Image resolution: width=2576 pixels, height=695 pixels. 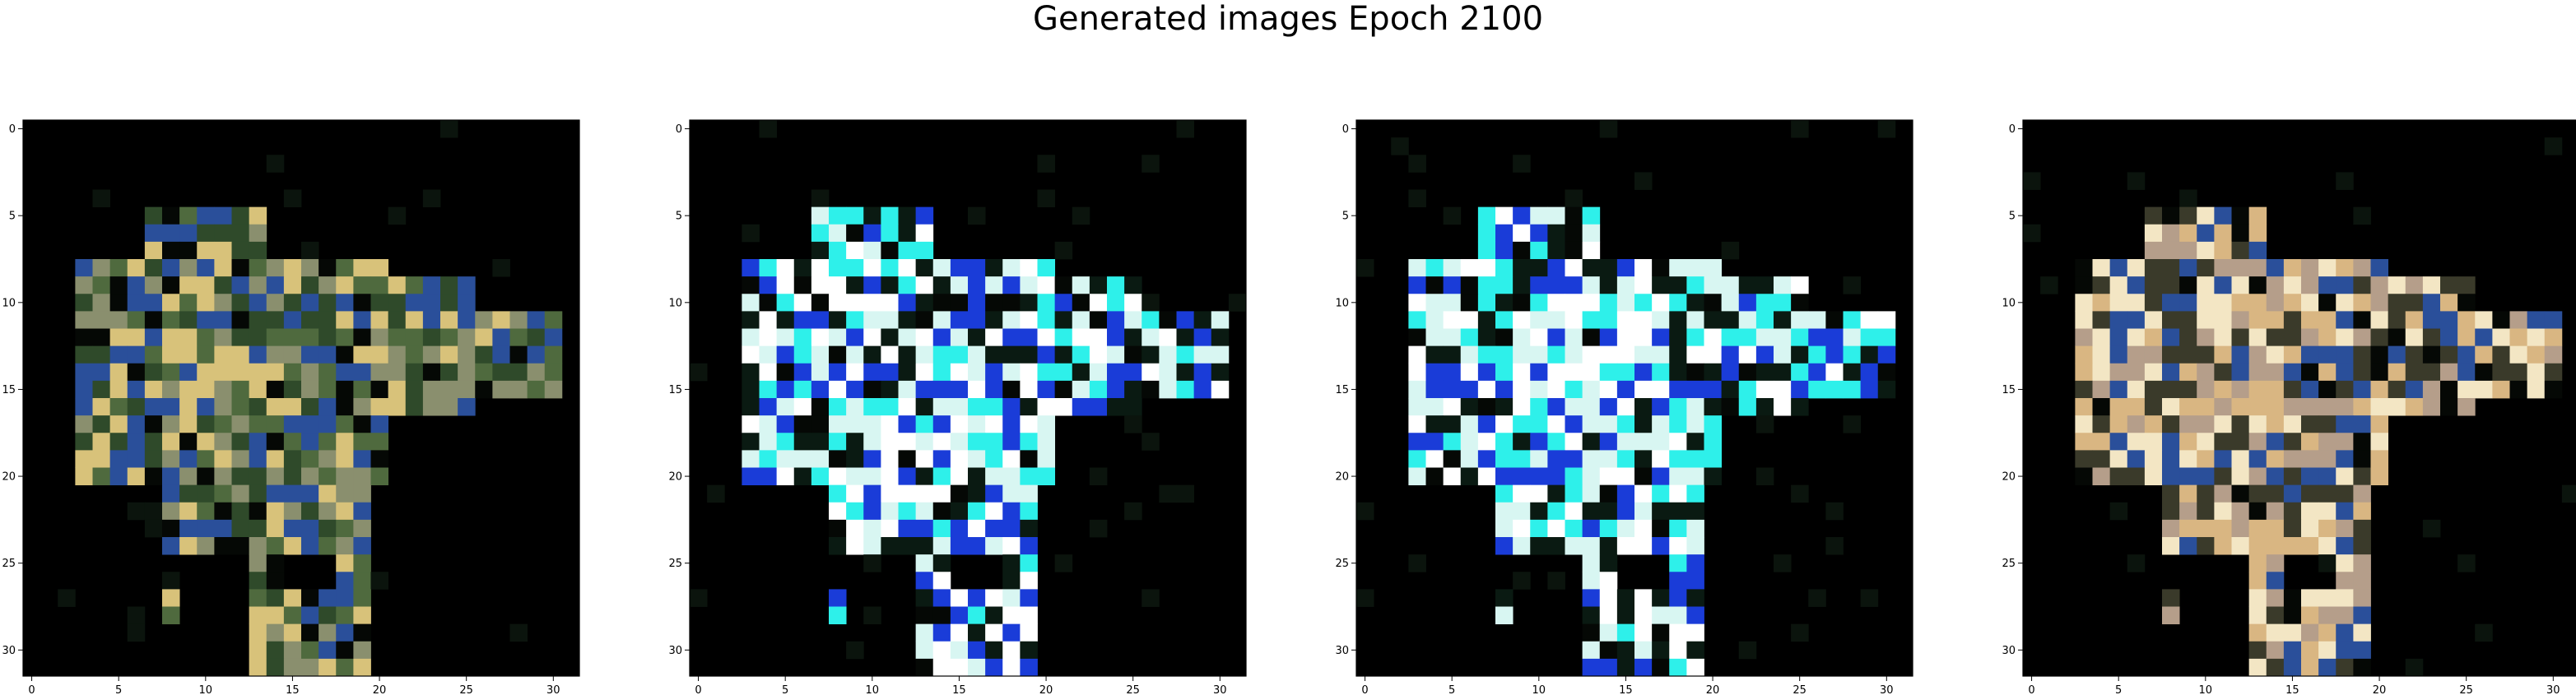 What do you see at coordinates (1713, 689) in the screenshot?
I see `x-tick-label: 20` at bounding box center [1713, 689].